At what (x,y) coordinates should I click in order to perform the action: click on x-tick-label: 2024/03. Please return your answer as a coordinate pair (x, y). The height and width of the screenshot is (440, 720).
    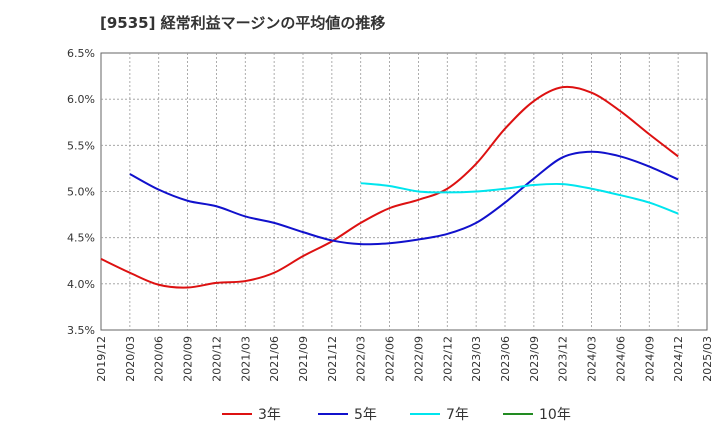
    Looking at the image, I should click on (592, 359).